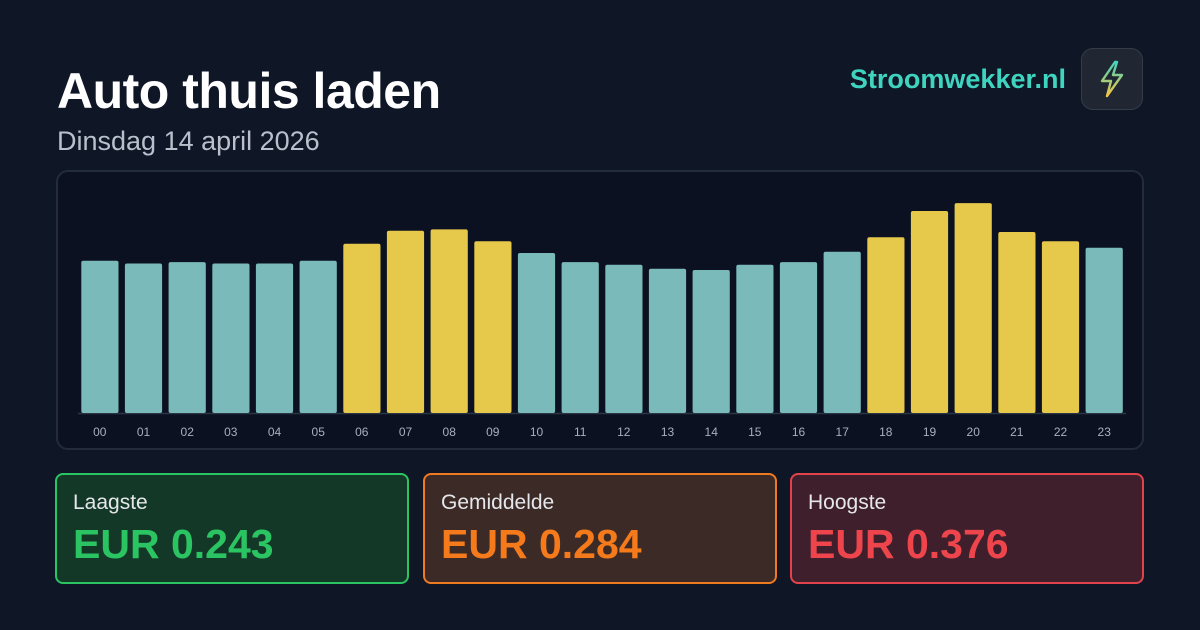  What do you see at coordinates (957, 79) in the screenshot?
I see `brand-name: Stroomwekker.nl` at bounding box center [957, 79].